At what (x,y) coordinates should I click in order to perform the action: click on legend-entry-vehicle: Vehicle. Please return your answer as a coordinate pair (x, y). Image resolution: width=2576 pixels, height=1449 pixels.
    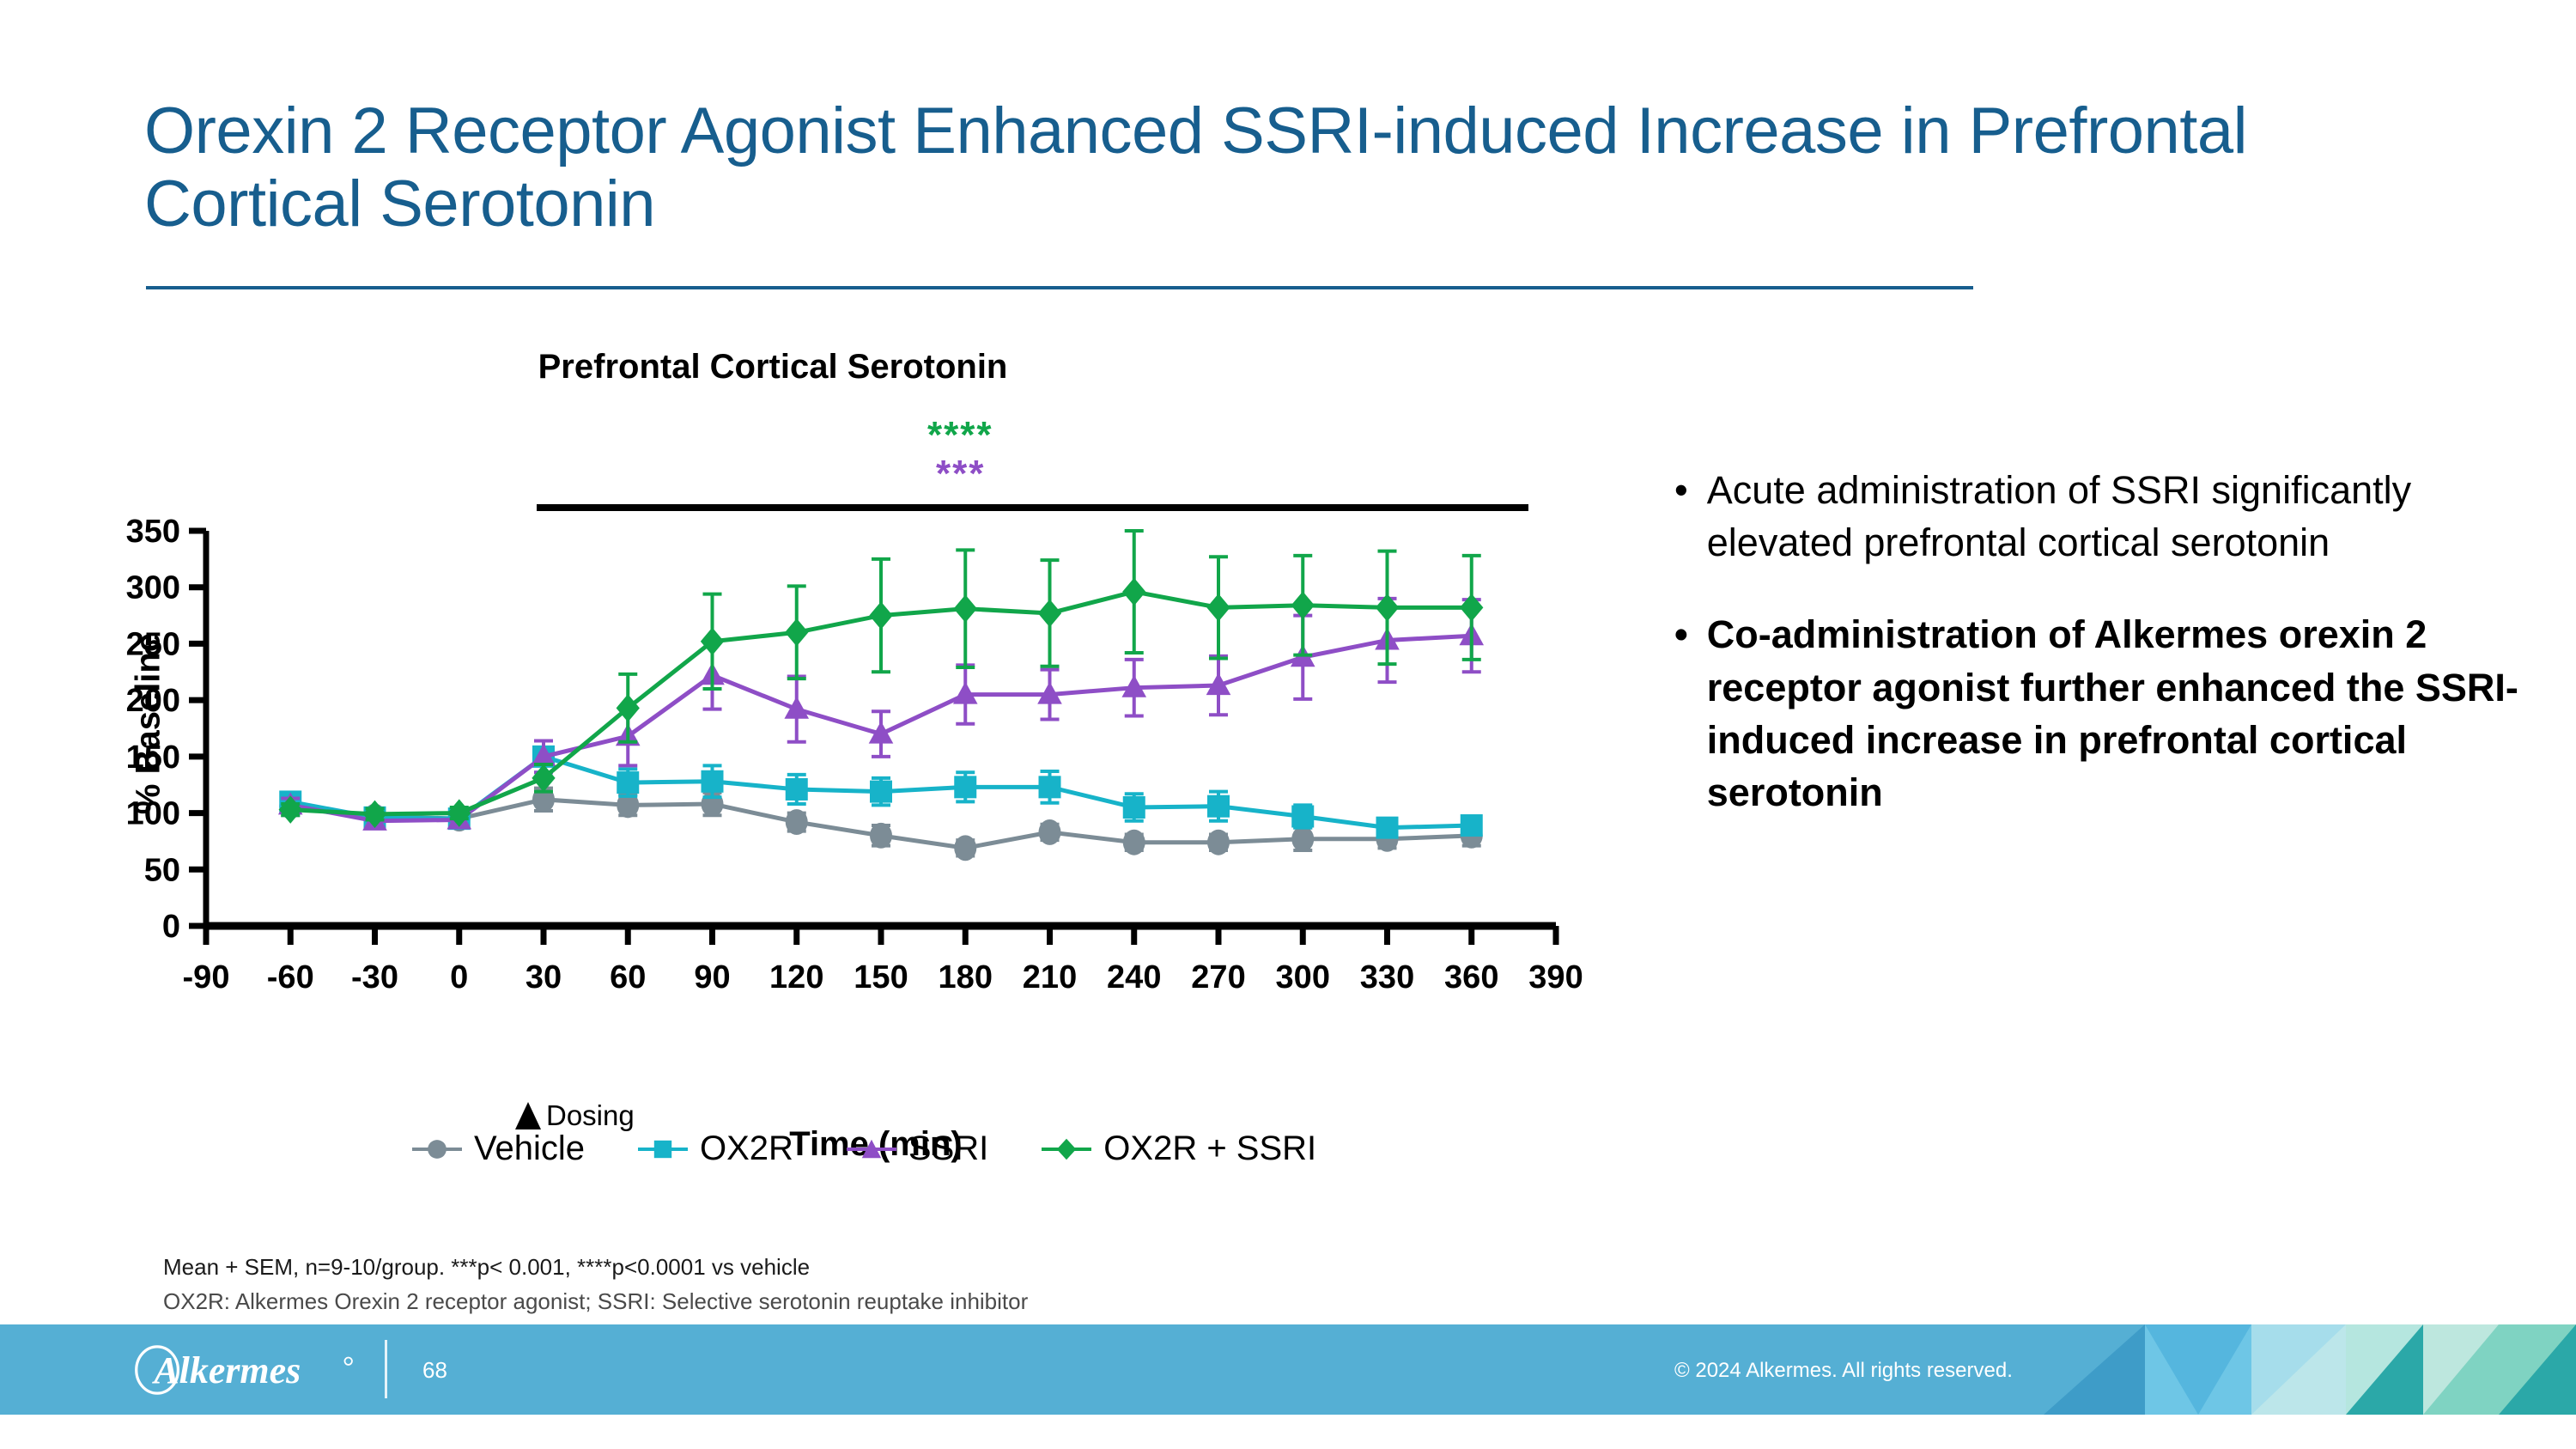
    Looking at the image, I should click on (499, 1148).